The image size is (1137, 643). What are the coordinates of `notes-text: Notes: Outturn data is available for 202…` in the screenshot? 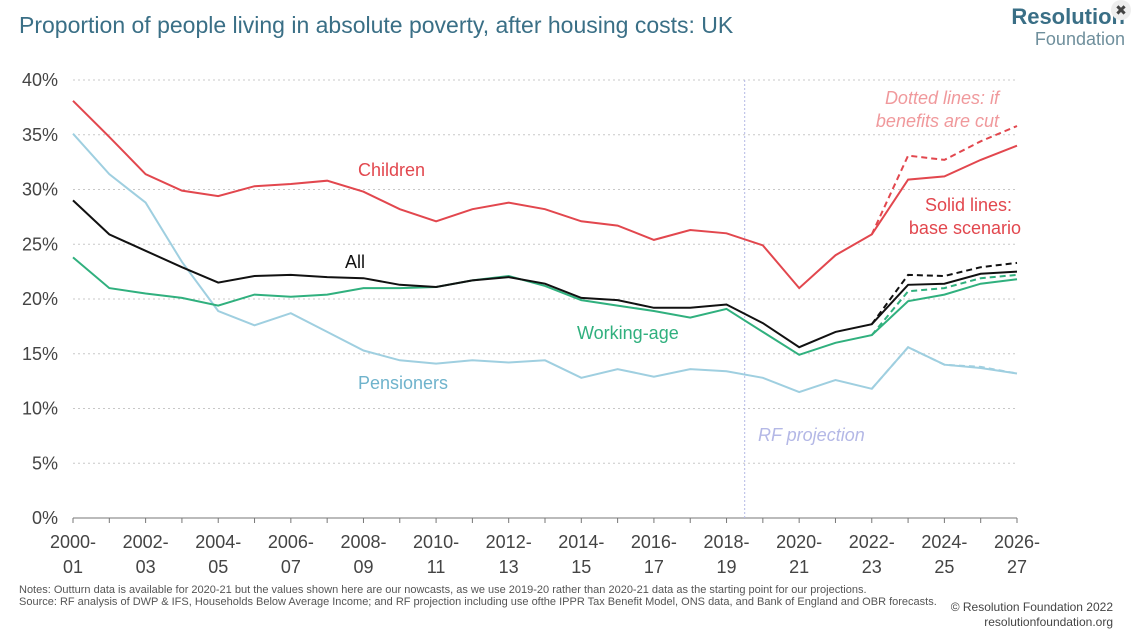 It's located at (443, 590).